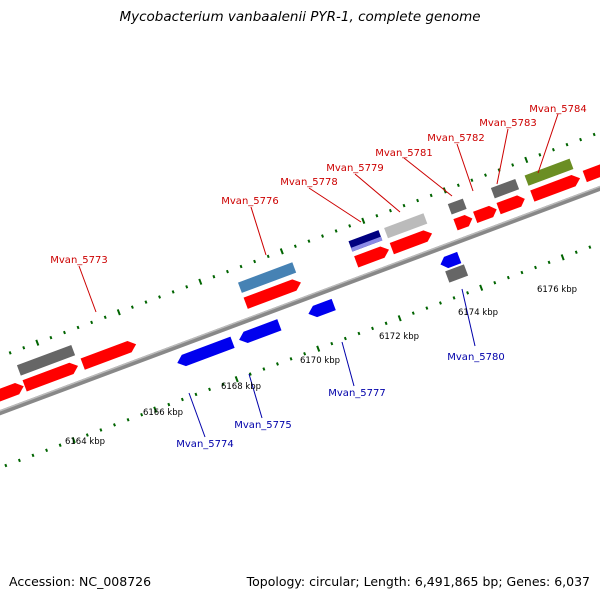  What do you see at coordinates (406, 226) in the screenshot?
I see `gene-block-light` at bounding box center [406, 226].